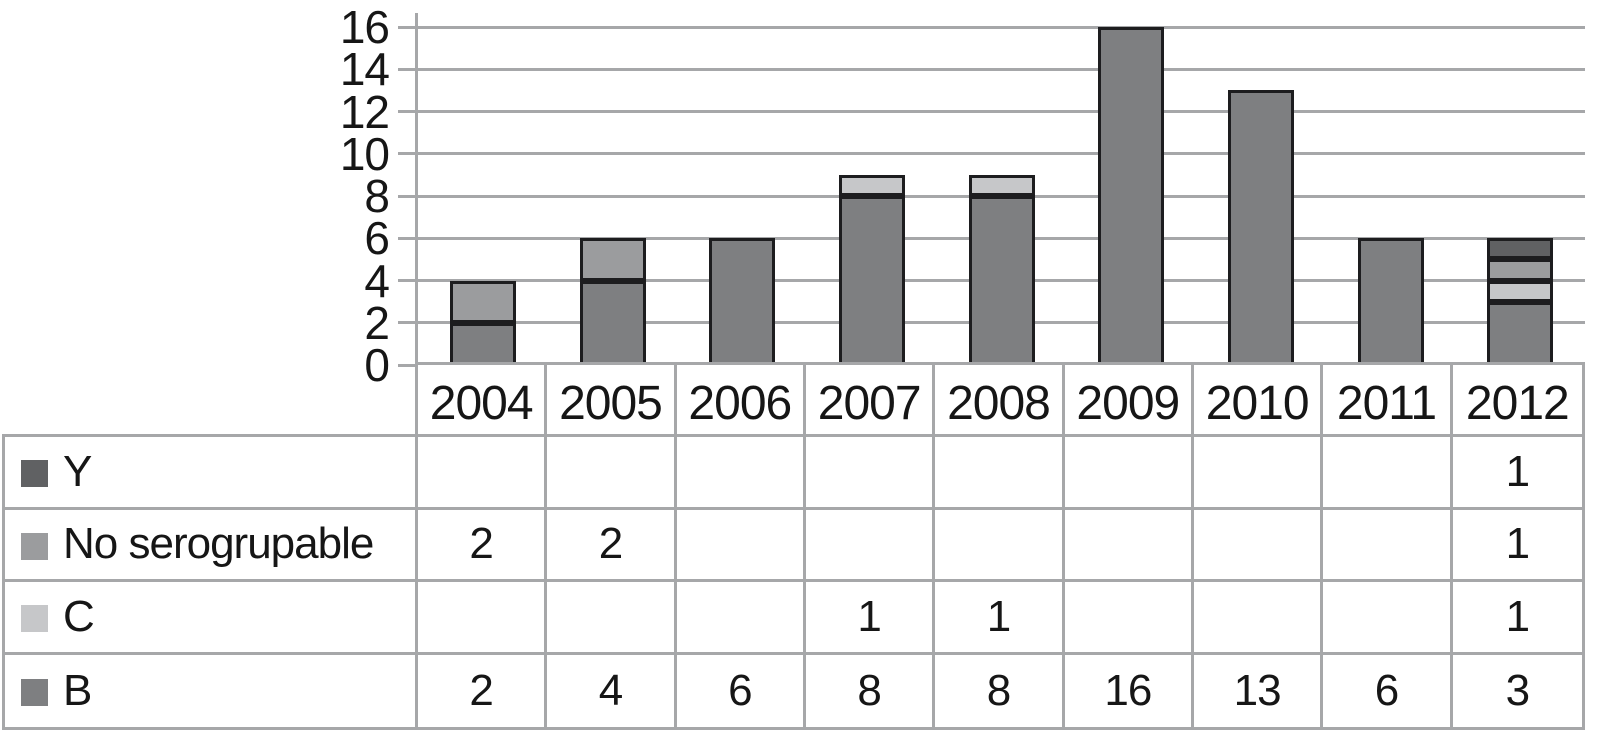 The width and height of the screenshot is (1600, 733). I want to click on legend-row-label-no-serogrupable: No serogrupable, so click(211, 545).